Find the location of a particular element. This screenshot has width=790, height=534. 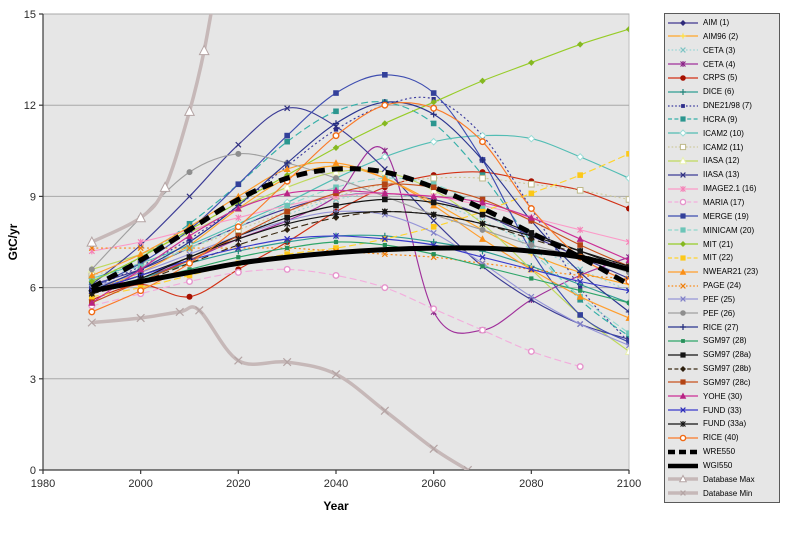

legend-label: ICAM2 (11) is located at coordinates (723, 147).